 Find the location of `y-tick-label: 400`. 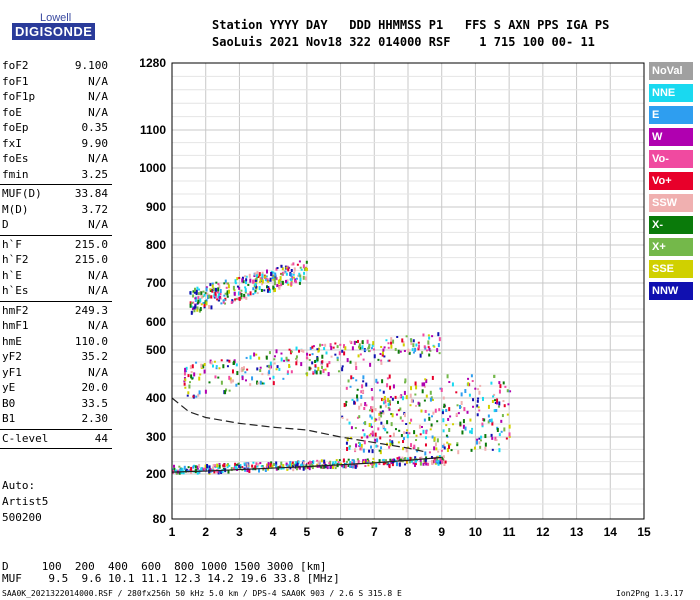

y-tick-label: 400 is located at coordinates (156, 398).